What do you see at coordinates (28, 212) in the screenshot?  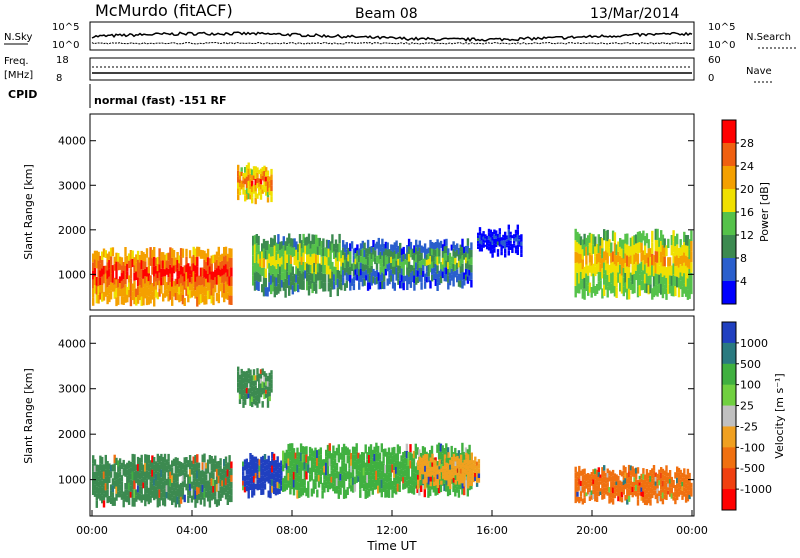 I see `power-y-label: Slant Range [km]` at bounding box center [28, 212].